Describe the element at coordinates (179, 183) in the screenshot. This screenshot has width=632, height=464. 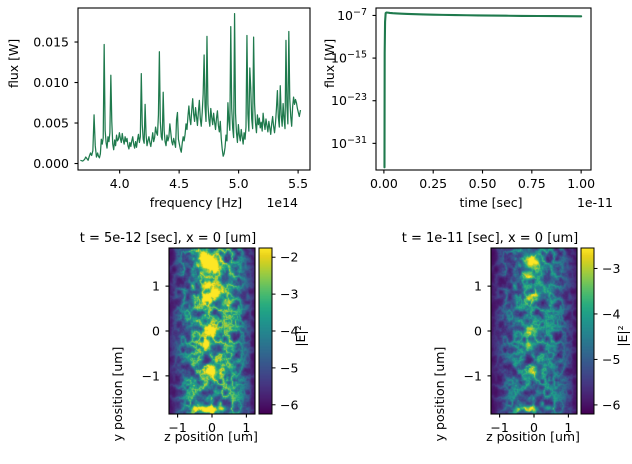
I see `x-tick-label: 4.5` at that location.